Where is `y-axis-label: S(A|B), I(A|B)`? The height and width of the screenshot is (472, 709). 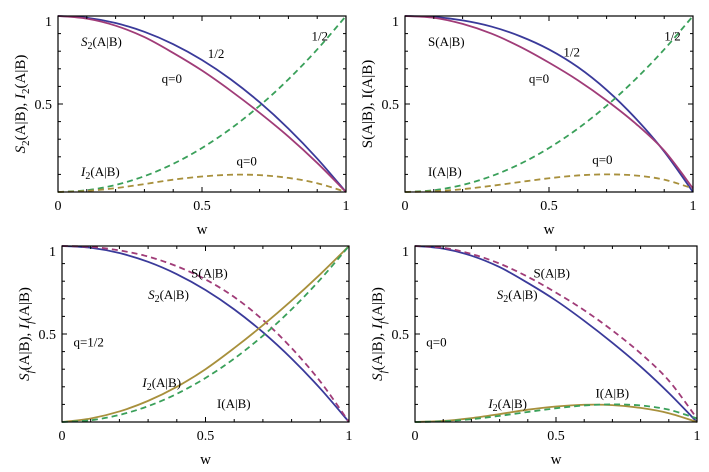 y-axis-label: S(A|B), I(A|B) is located at coordinates (368, 104).